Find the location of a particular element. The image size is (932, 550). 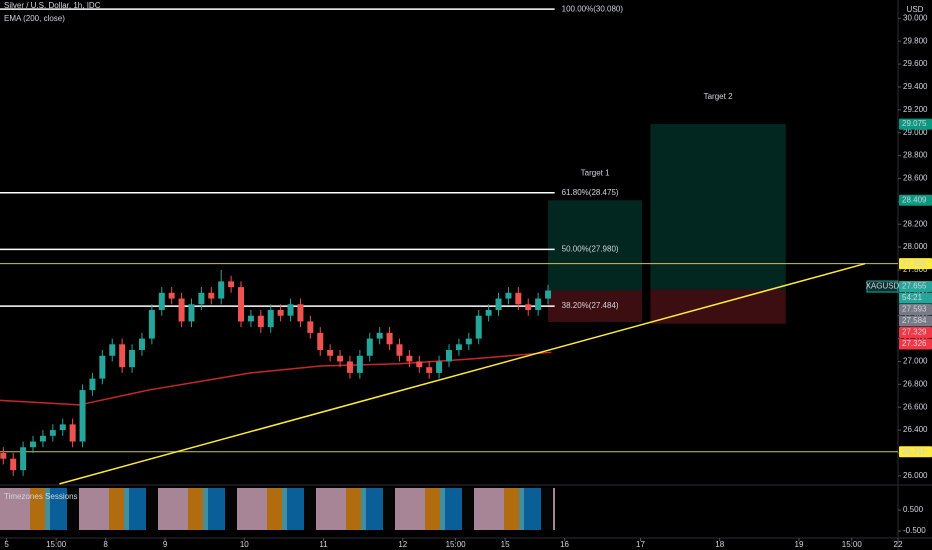

x-tick-label: 5 is located at coordinates (6, 544).